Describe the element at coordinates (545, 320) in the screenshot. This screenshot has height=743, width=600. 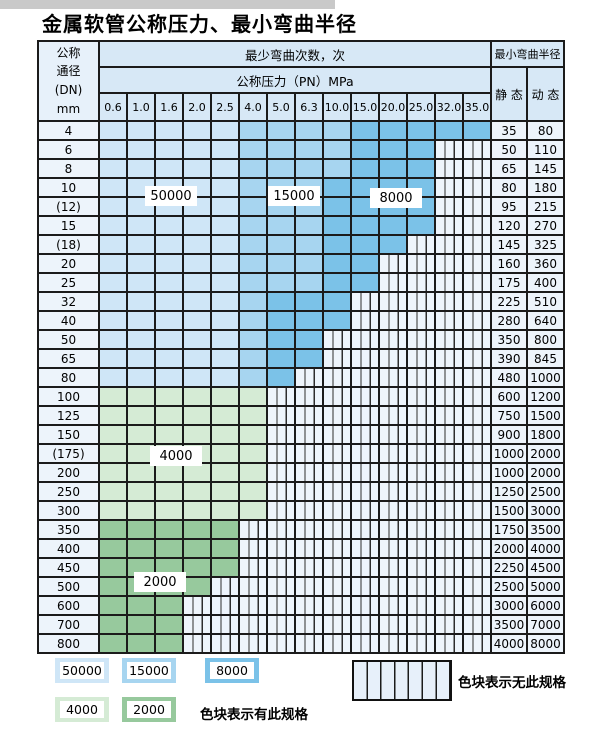
I see `dynamic-value: 640` at that location.